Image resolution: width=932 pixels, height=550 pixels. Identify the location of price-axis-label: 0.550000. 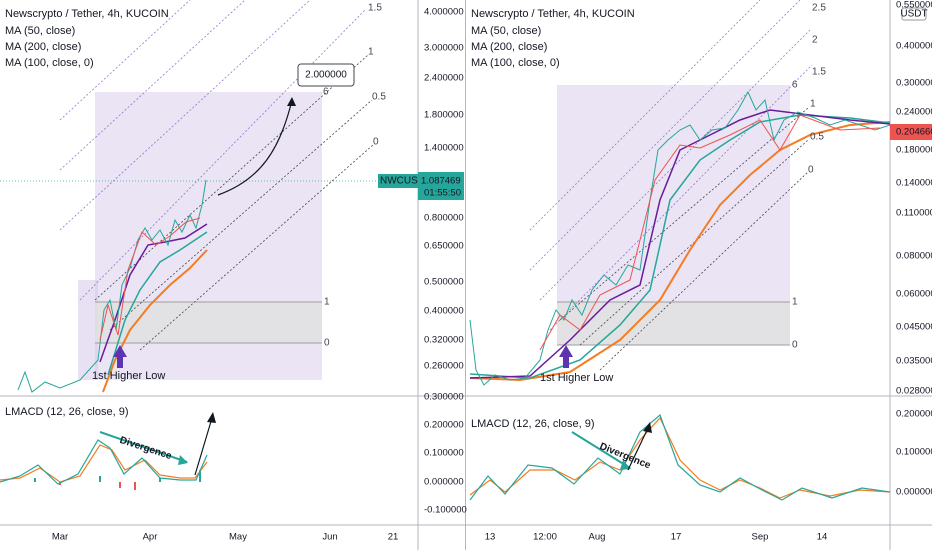
(914, 5).